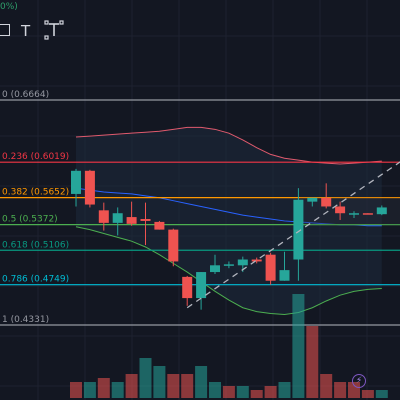  I want to click on fib-level-label: 0.618 (0.5106), so click(35, 245).